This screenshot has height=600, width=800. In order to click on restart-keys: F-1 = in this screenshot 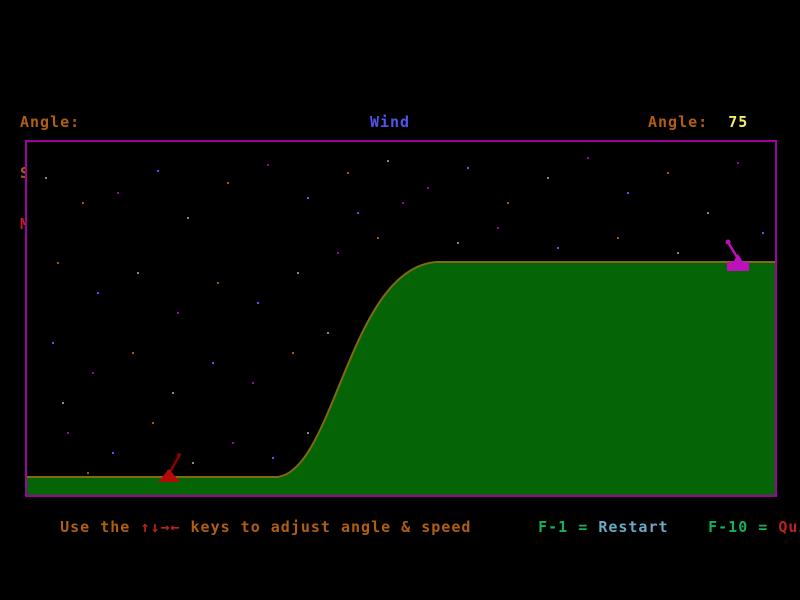, I will do `click(568, 527)`.